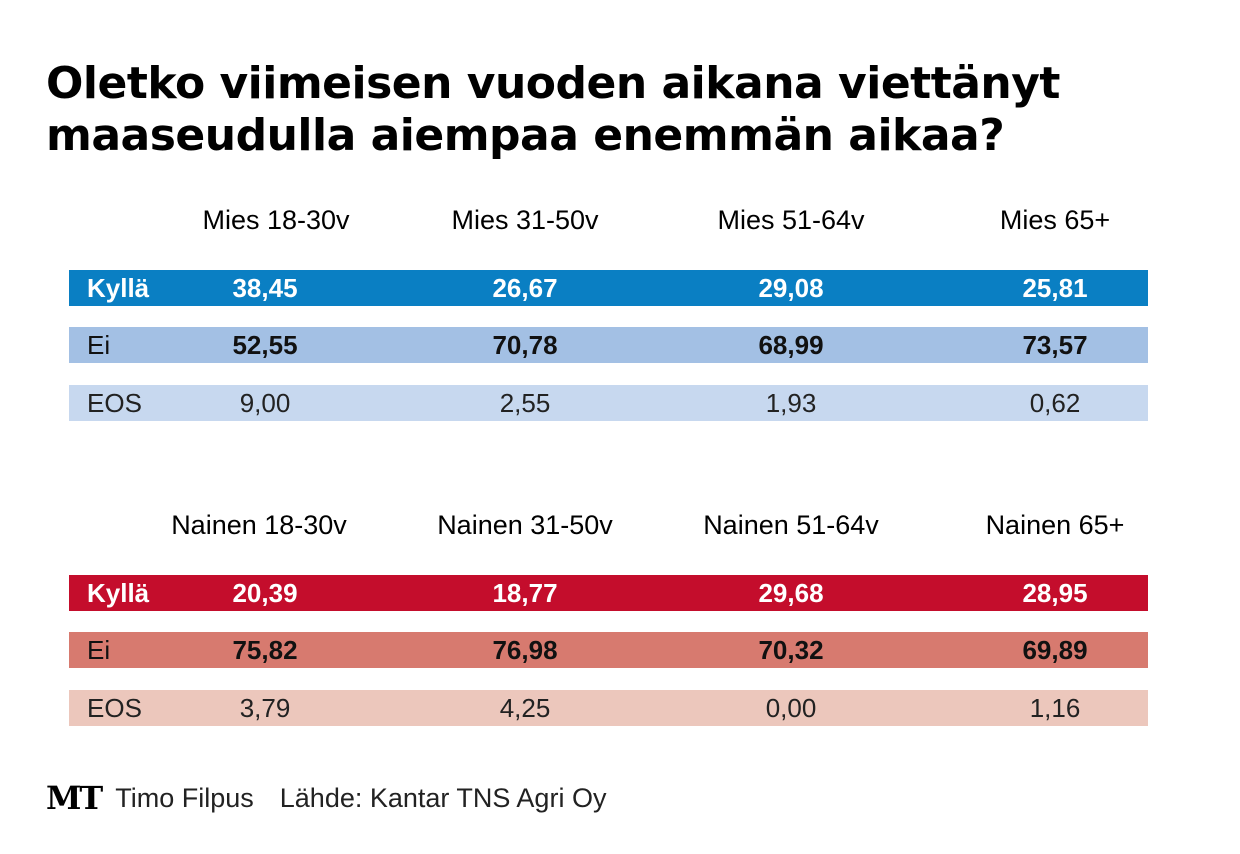 This screenshot has width=1240, height=854. I want to click on mt-logo: MT, so click(74, 798).